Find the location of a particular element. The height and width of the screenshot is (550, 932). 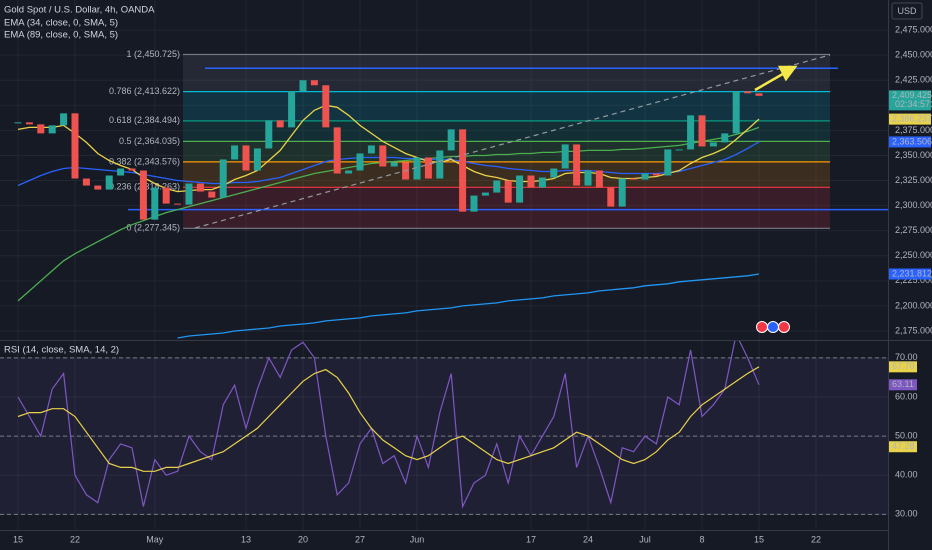

y-tick-label: 70.00 is located at coordinates (906, 357).